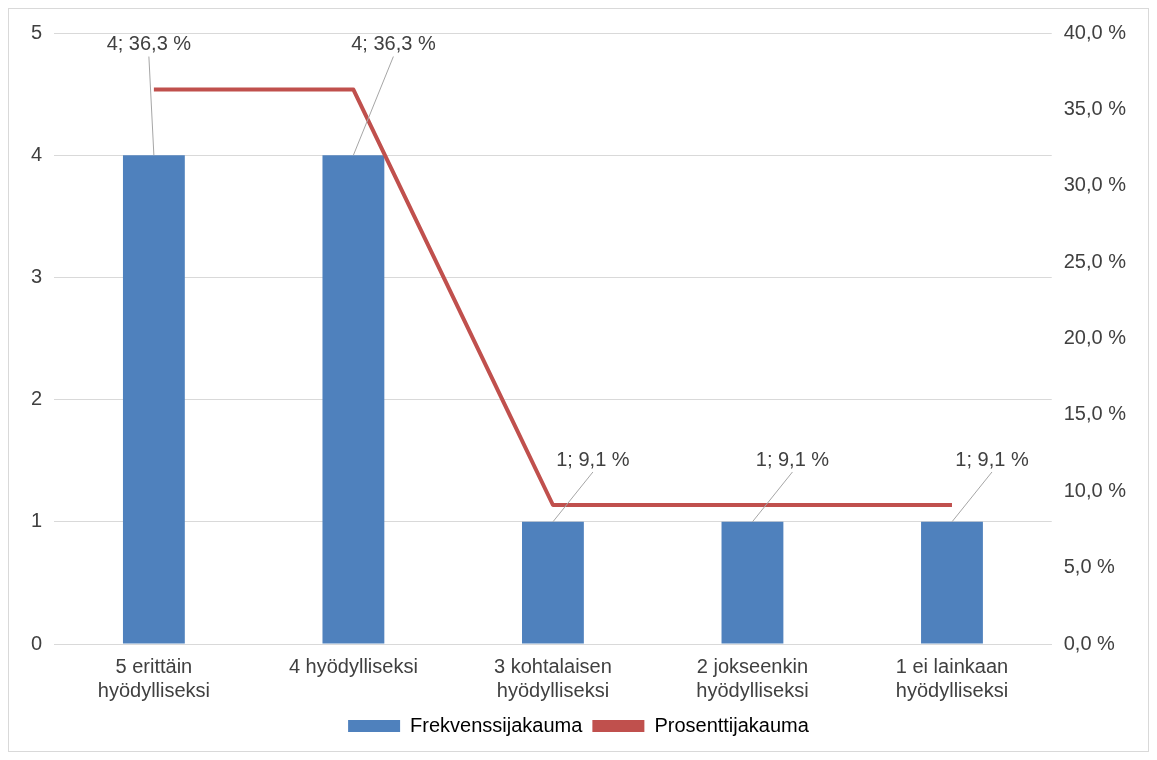  What do you see at coordinates (1095, 337) in the screenshot?
I see `y2-tick-label: 20,0 %` at bounding box center [1095, 337].